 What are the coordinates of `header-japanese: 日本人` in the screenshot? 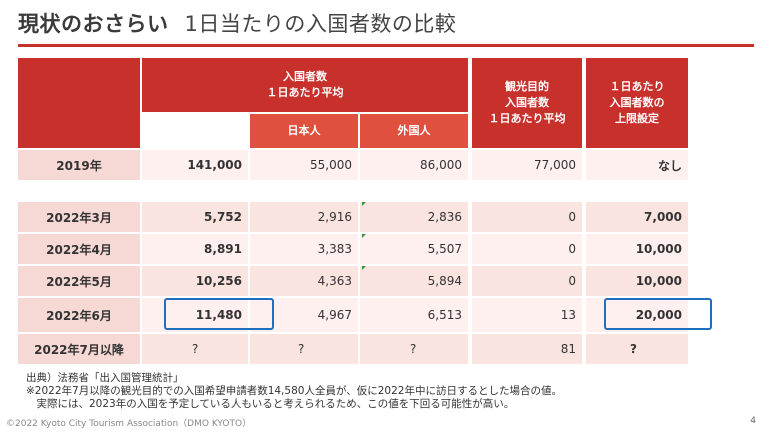 It's located at (304, 131).